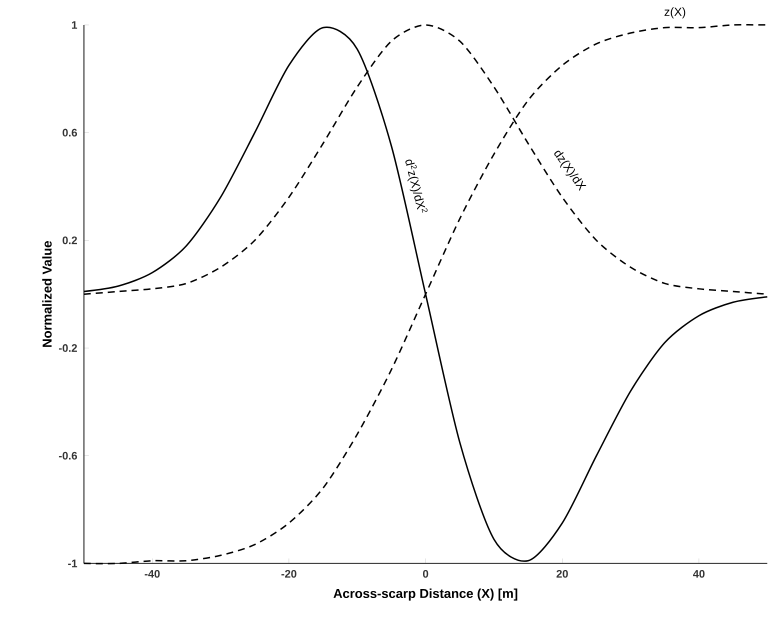  I want to click on y-axis-title: Normalized Value, so click(47, 293).